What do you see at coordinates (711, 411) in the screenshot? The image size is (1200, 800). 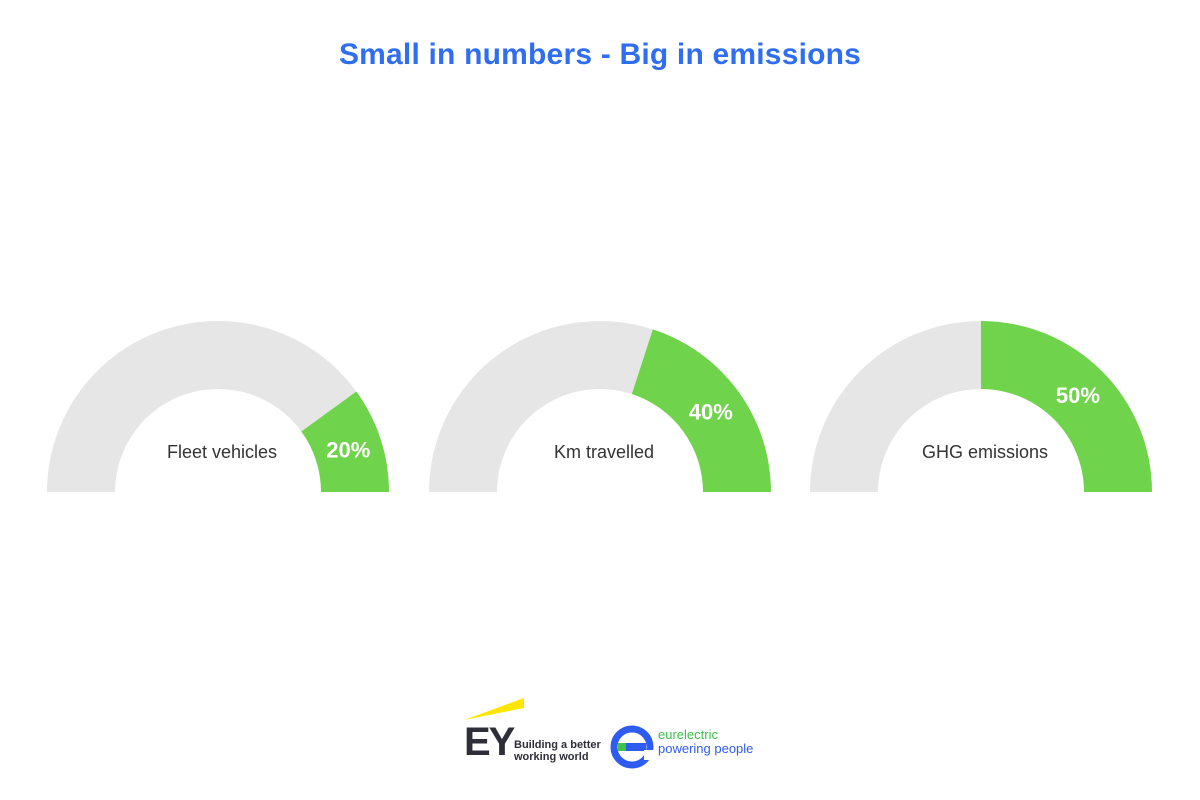 I see `gauge-value-label-2: 40%` at bounding box center [711, 411].